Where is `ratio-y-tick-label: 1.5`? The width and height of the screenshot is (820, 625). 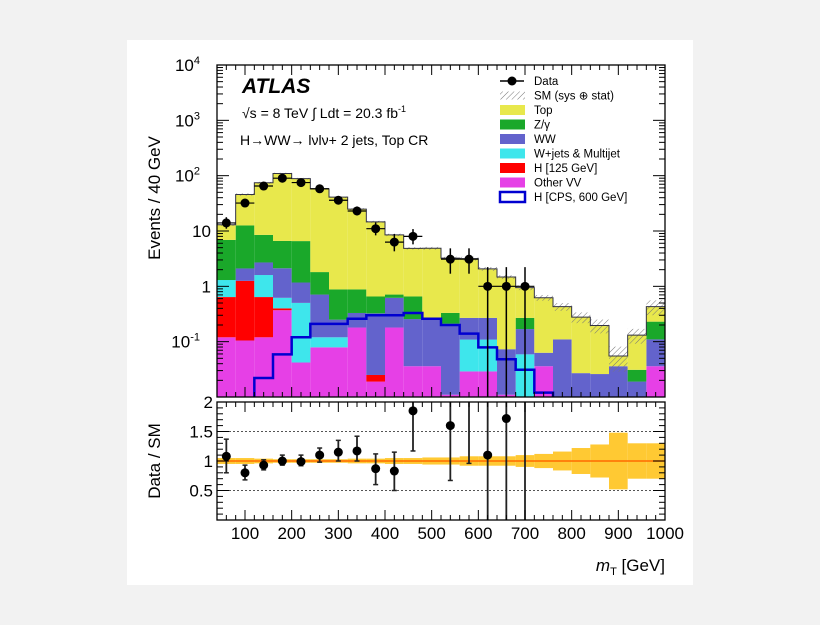
ratio-y-tick-label: 1.5 is located at coordinates (201, 432).